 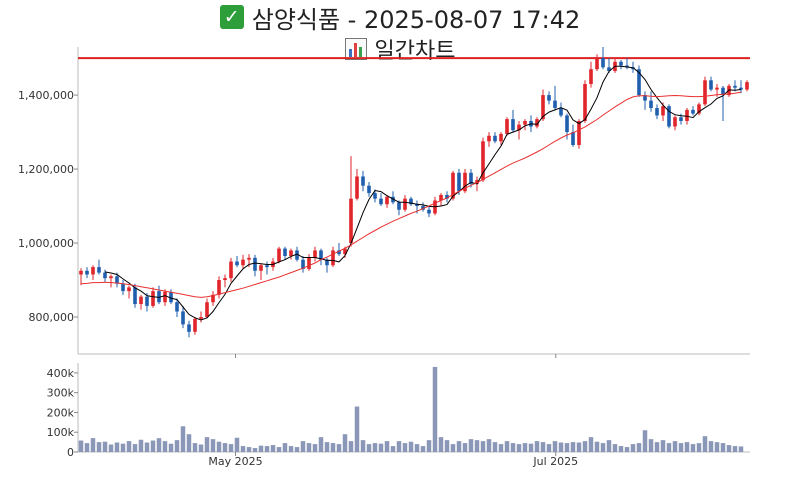 I want to click on subtitle-line: 일간차트, so click(x=400, y=49).